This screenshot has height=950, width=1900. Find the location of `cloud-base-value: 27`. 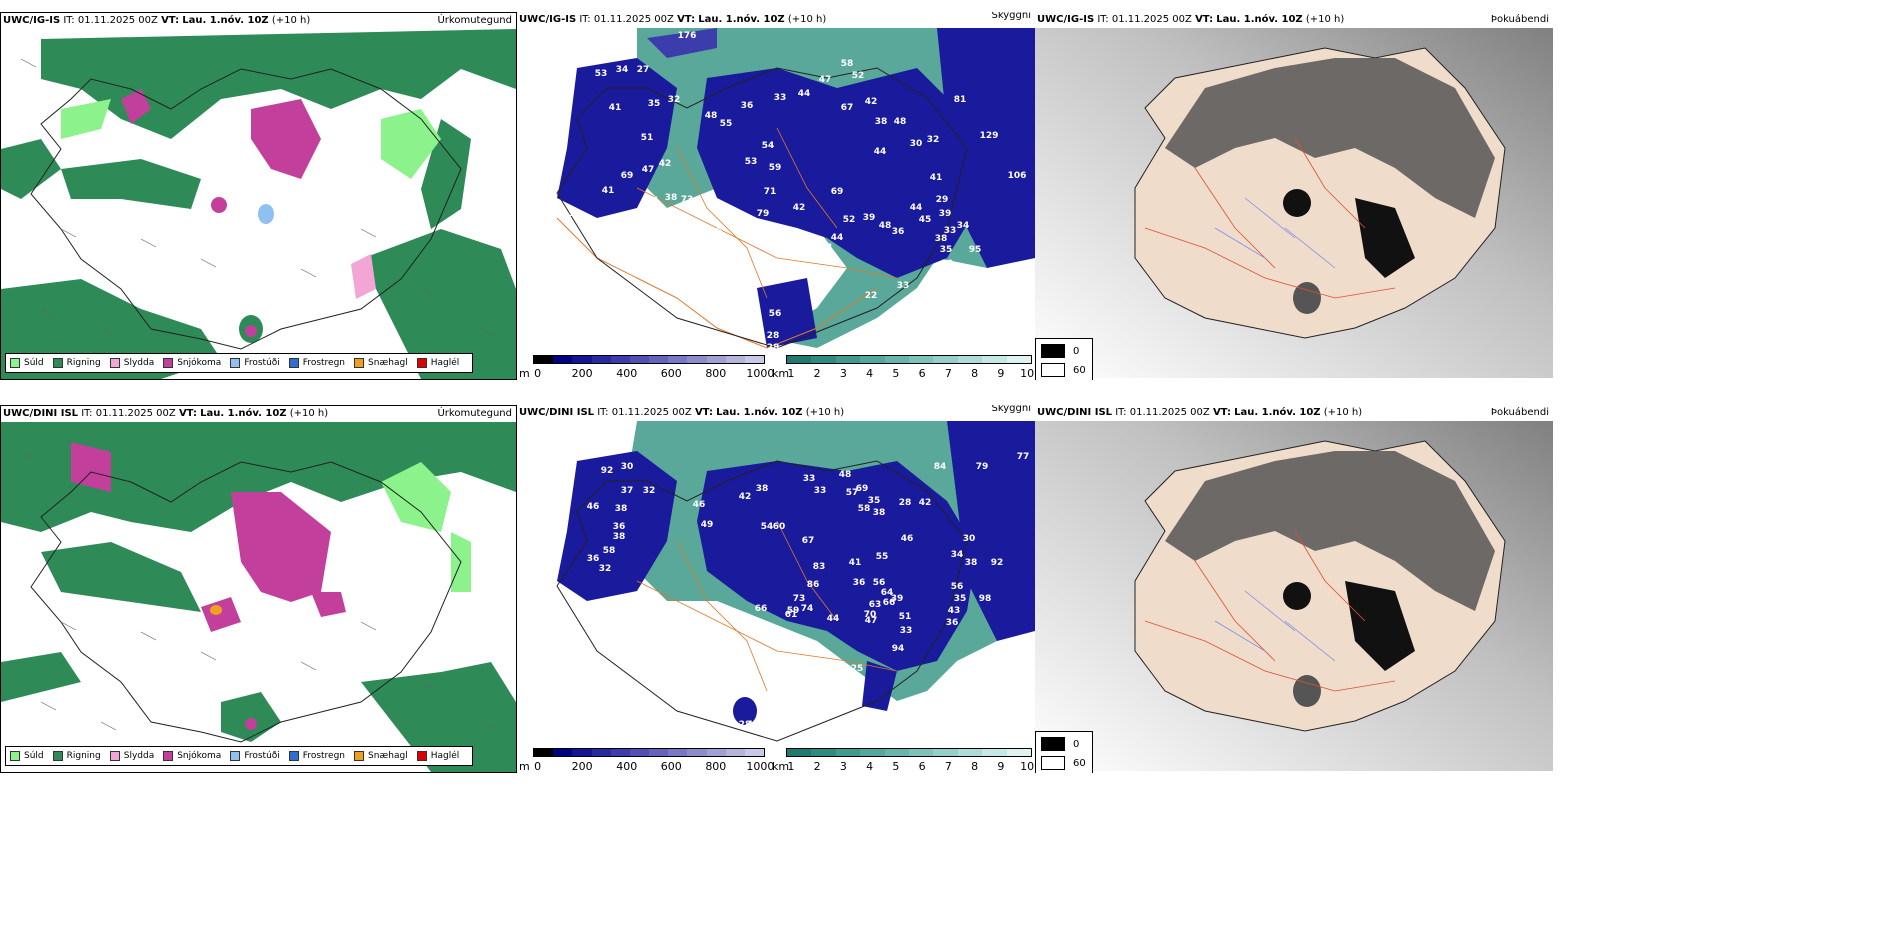

cloud-base-value: 27 is located at coordinates (643, 70).